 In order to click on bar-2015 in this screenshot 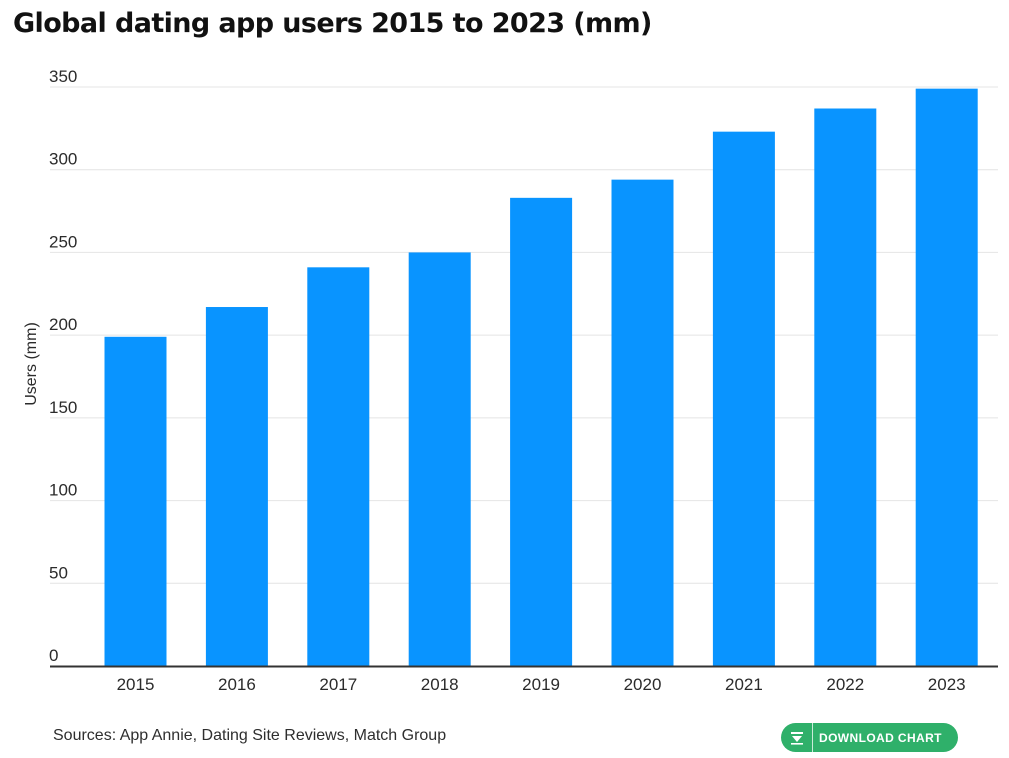, I will do `click(135, 501)`.